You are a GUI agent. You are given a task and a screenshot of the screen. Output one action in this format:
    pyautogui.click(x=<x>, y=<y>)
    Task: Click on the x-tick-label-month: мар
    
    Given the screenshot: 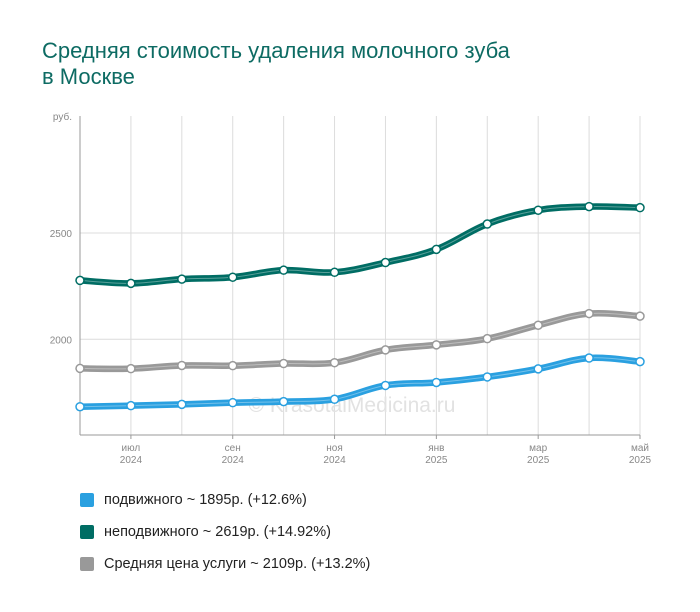 What is the action you would take?
    pyautogui.click(x=538, y=448)
    